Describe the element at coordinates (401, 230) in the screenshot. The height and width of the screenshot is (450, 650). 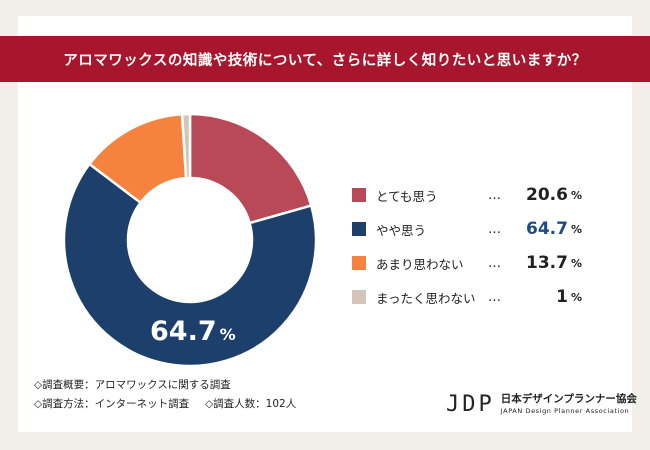
I see `legend-label: やや思う` at that location.